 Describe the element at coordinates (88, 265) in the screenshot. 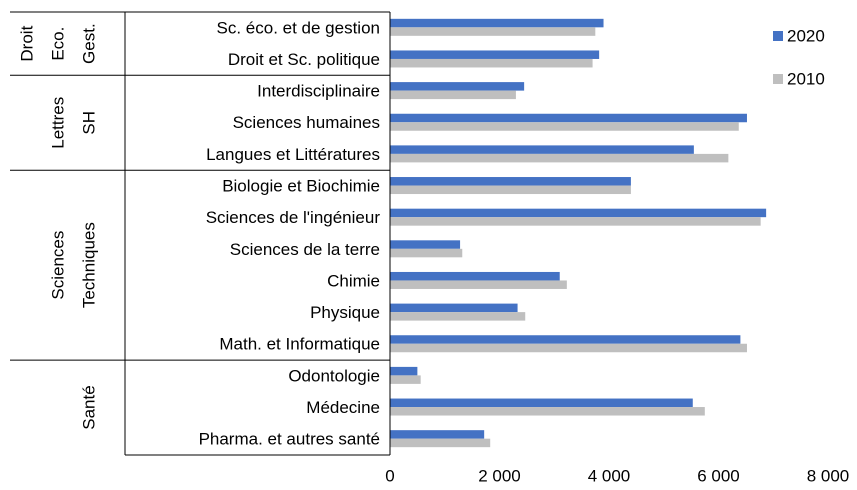

I see `group-label: Techniques` at that location.